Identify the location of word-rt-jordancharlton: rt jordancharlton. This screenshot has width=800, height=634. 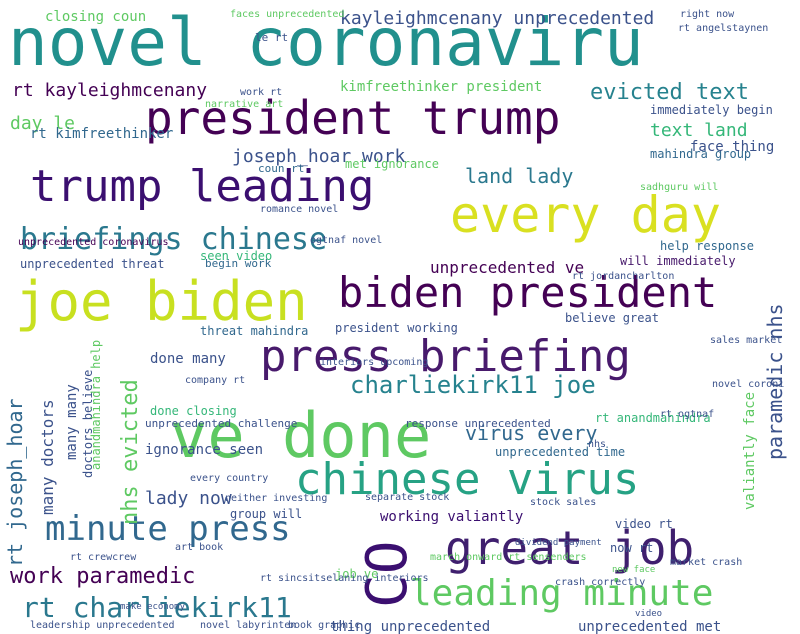
(623, 276).